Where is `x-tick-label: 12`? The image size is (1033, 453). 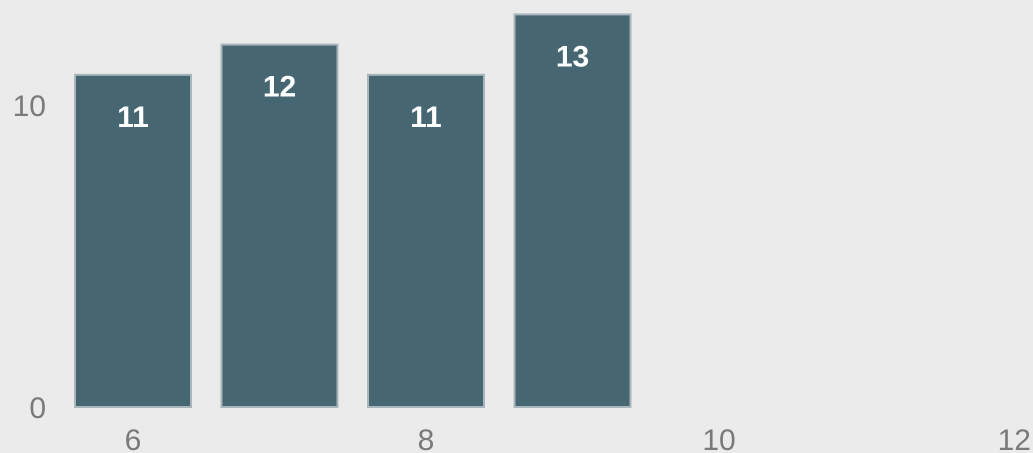 x-tick-label: 12 is located at coordinates (1014, 438).